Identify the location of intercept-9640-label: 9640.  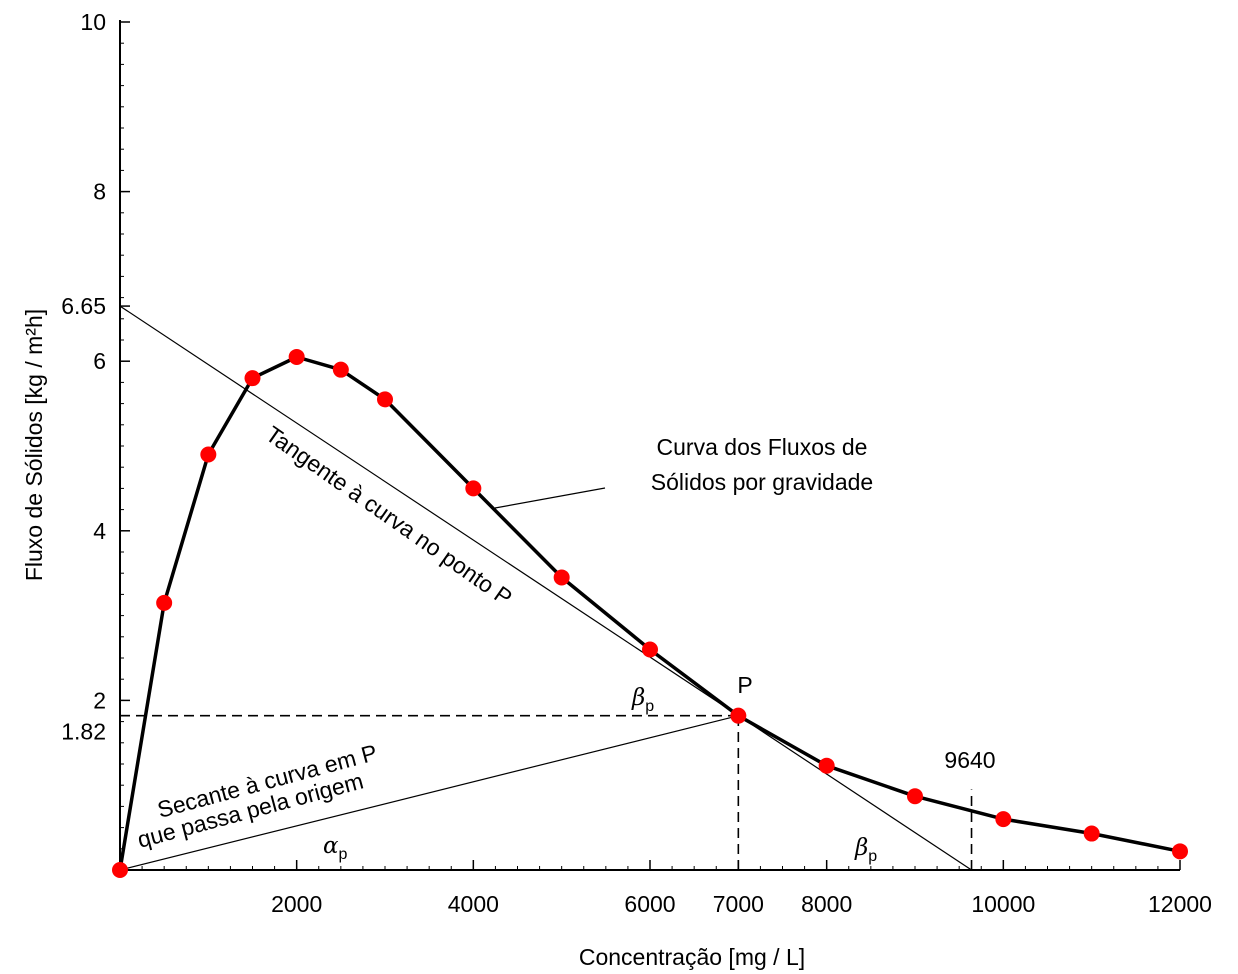
(969, 760).